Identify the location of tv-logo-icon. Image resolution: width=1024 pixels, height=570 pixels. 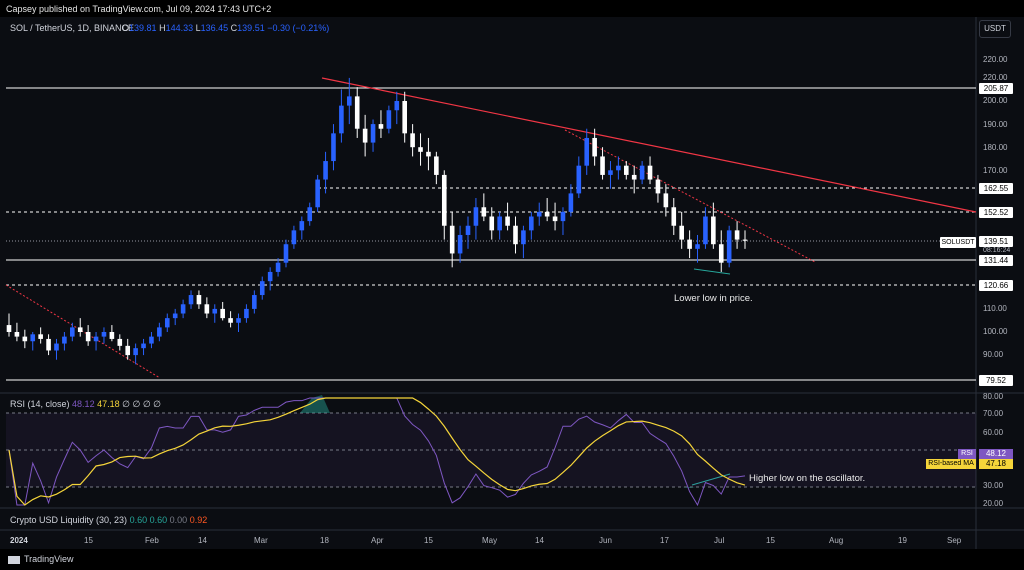
(14, 559).